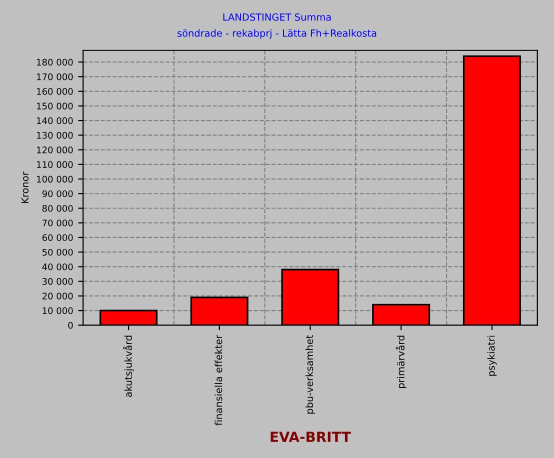 This screenshot has height=458, width=554. What do you see at coordinates (70, 325) in the screenshot?
I see `y-tick-label: 0` at bounding box center [70, 325].